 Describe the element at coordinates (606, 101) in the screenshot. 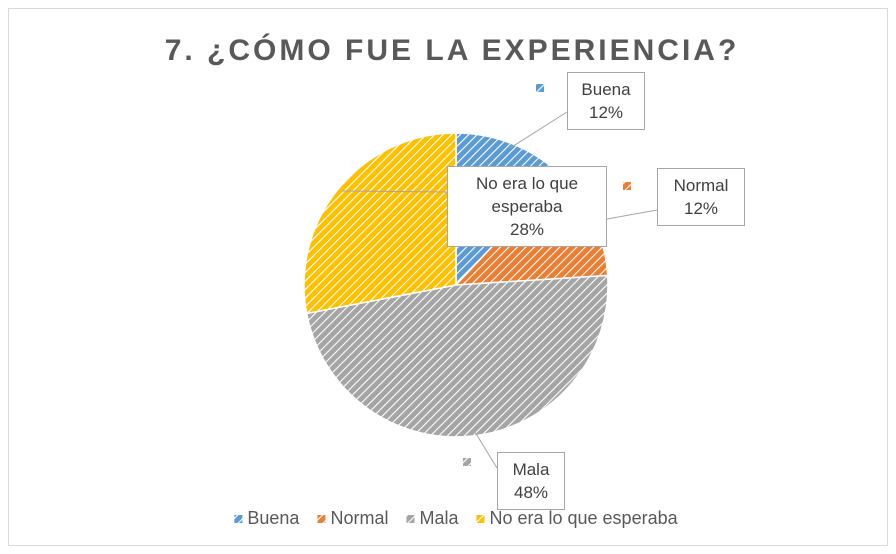

I see `data-label: Buena 12%` at that location.